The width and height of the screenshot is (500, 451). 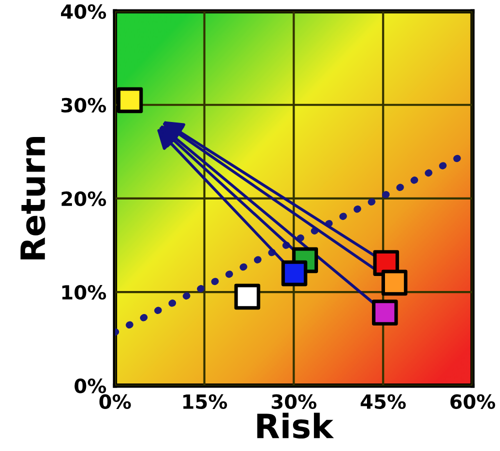 I want to click on y-tick-label: 20%, so click(x=84, y=198).